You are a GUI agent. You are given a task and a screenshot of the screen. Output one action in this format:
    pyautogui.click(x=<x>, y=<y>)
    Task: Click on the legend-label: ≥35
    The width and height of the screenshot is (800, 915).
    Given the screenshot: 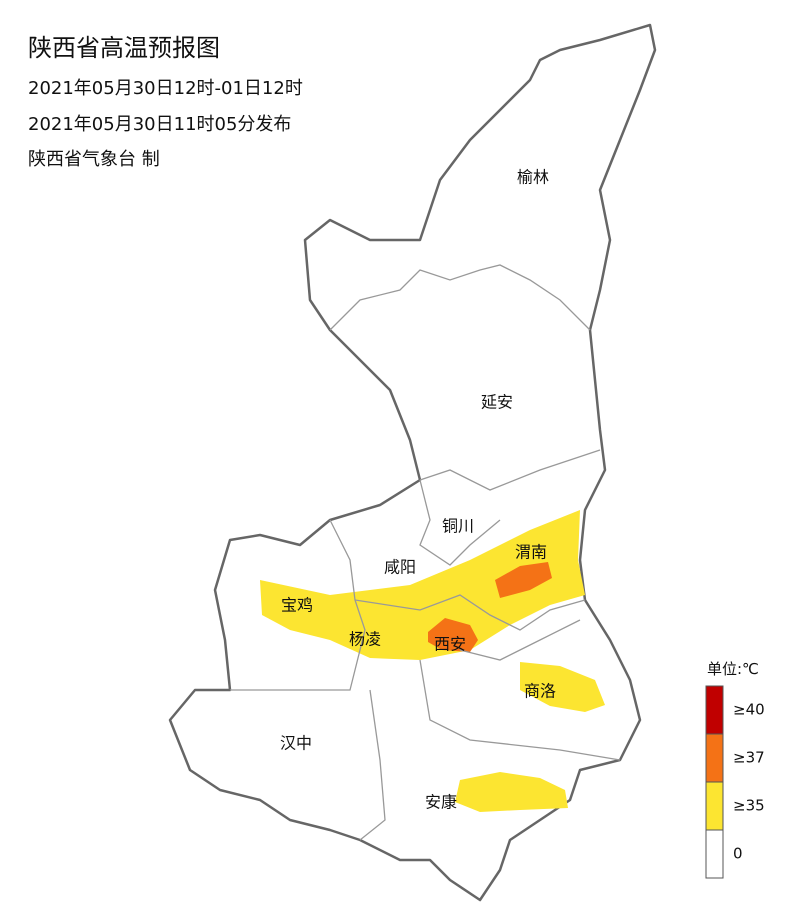 What is the action you would take?
    pyautogui.click(x=749, y=806)
    